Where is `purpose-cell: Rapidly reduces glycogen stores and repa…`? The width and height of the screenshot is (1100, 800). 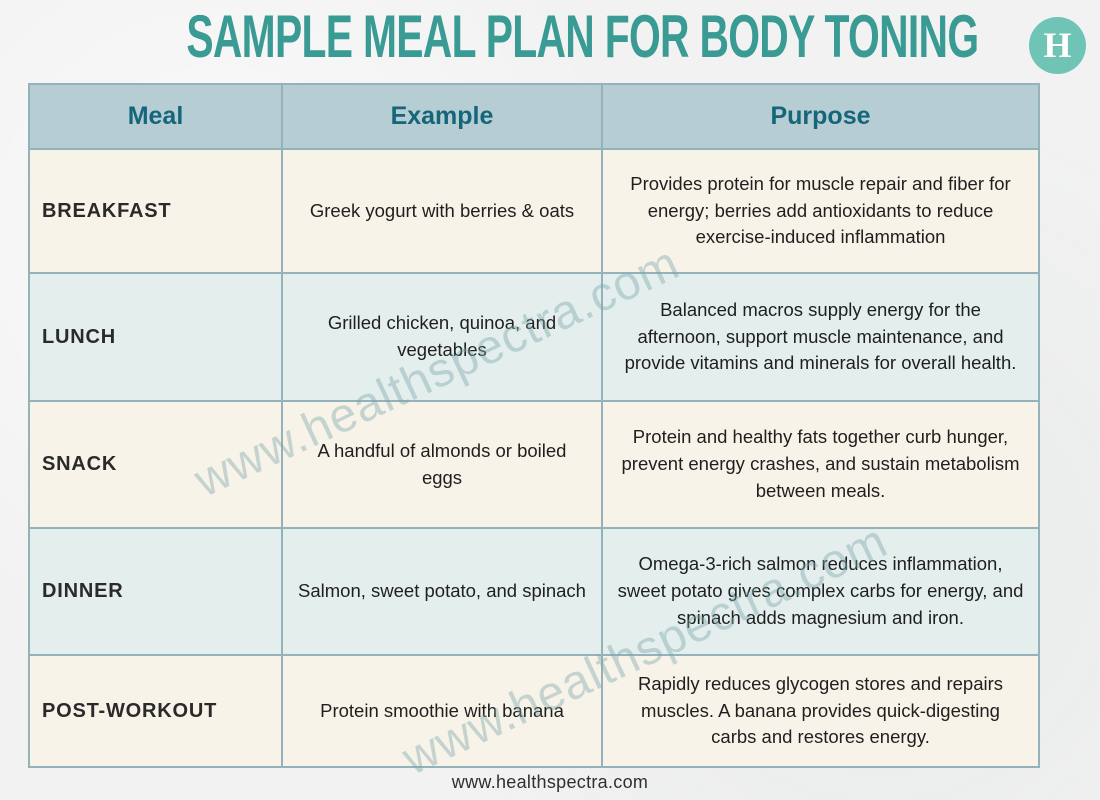
purpose-cell: Rapidly reduces glycogen stores and repa… is located at coordinates (820, 711).